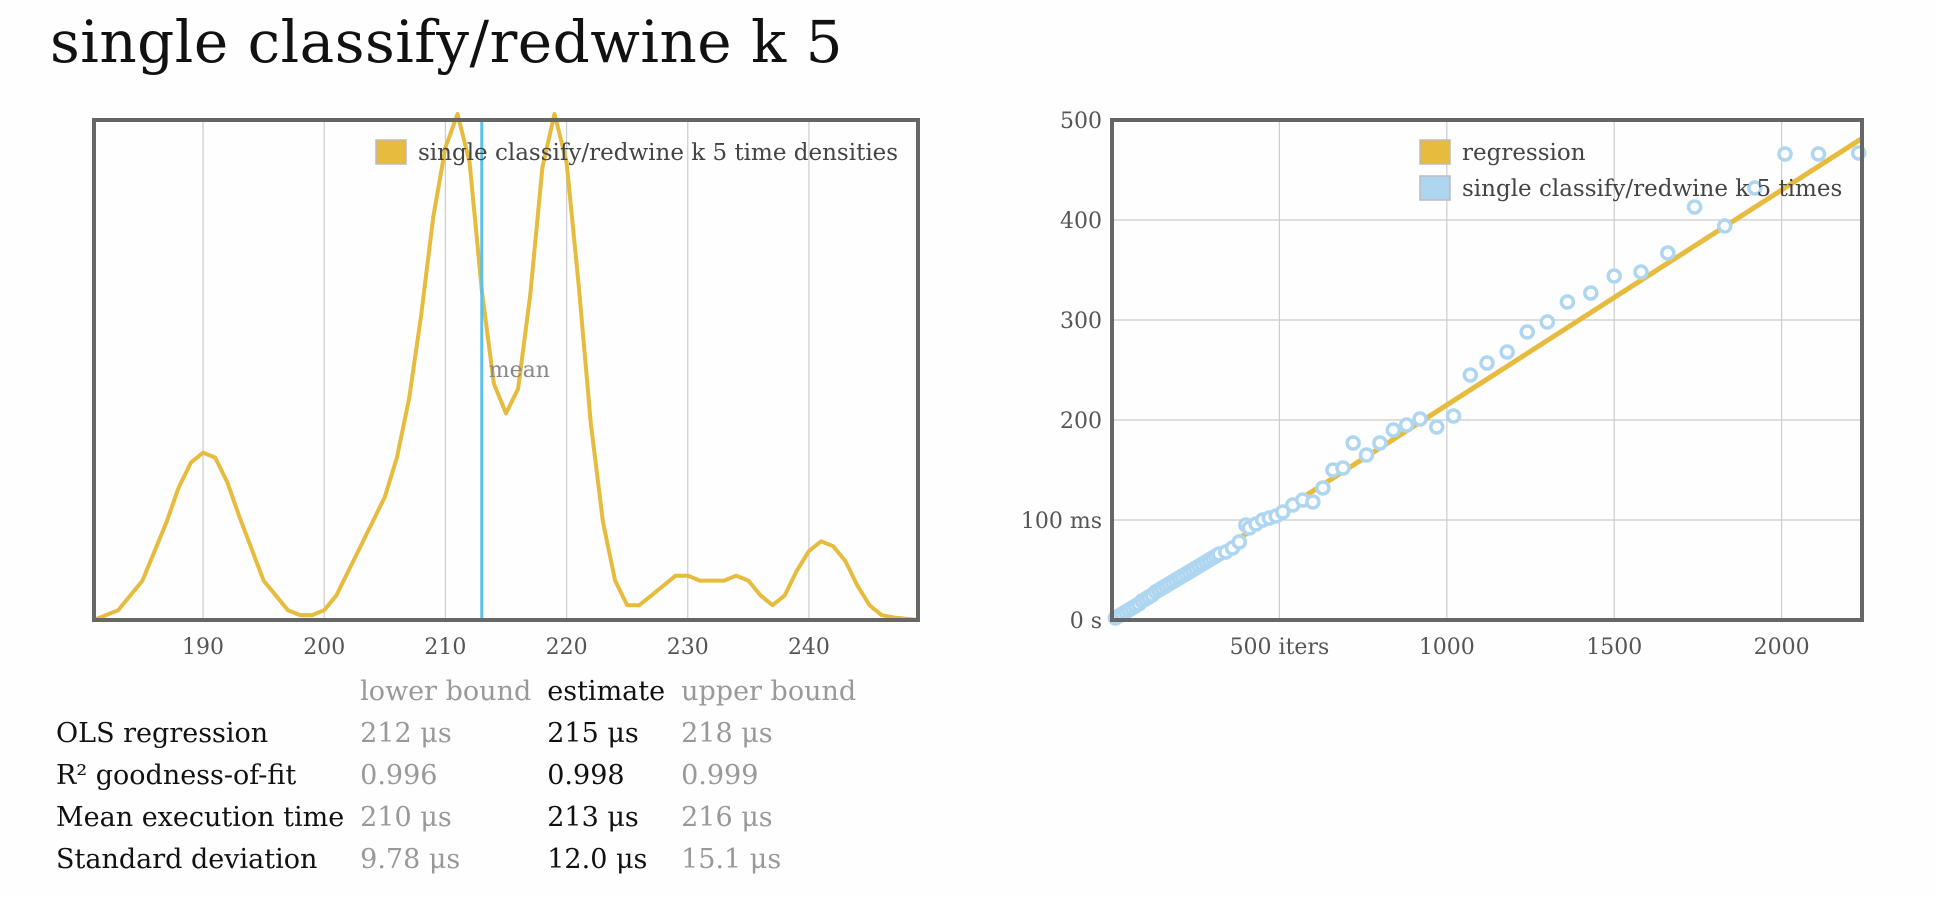  Describe the element at coordinates (567, 647) in the screenshot. I see `density-x-tick: 220` at that location.